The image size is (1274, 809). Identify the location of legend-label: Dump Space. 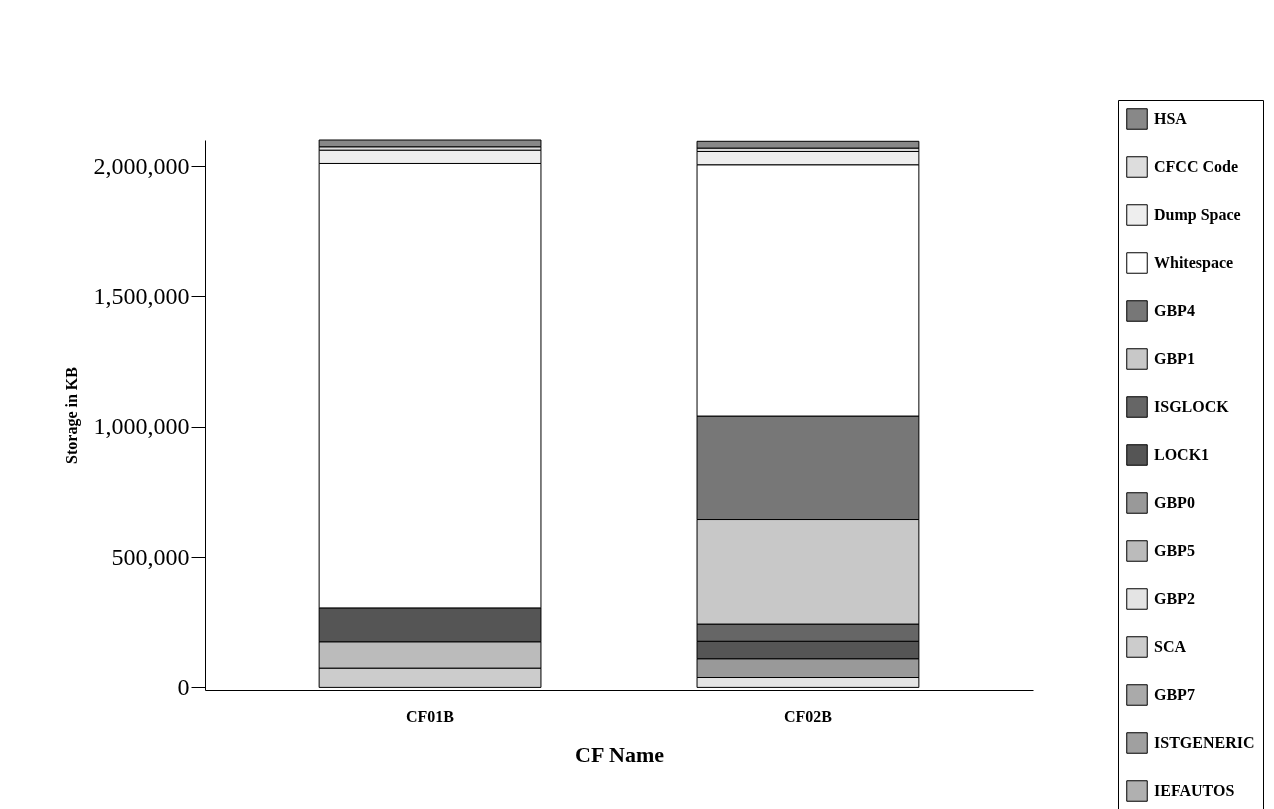
(1197, 215).